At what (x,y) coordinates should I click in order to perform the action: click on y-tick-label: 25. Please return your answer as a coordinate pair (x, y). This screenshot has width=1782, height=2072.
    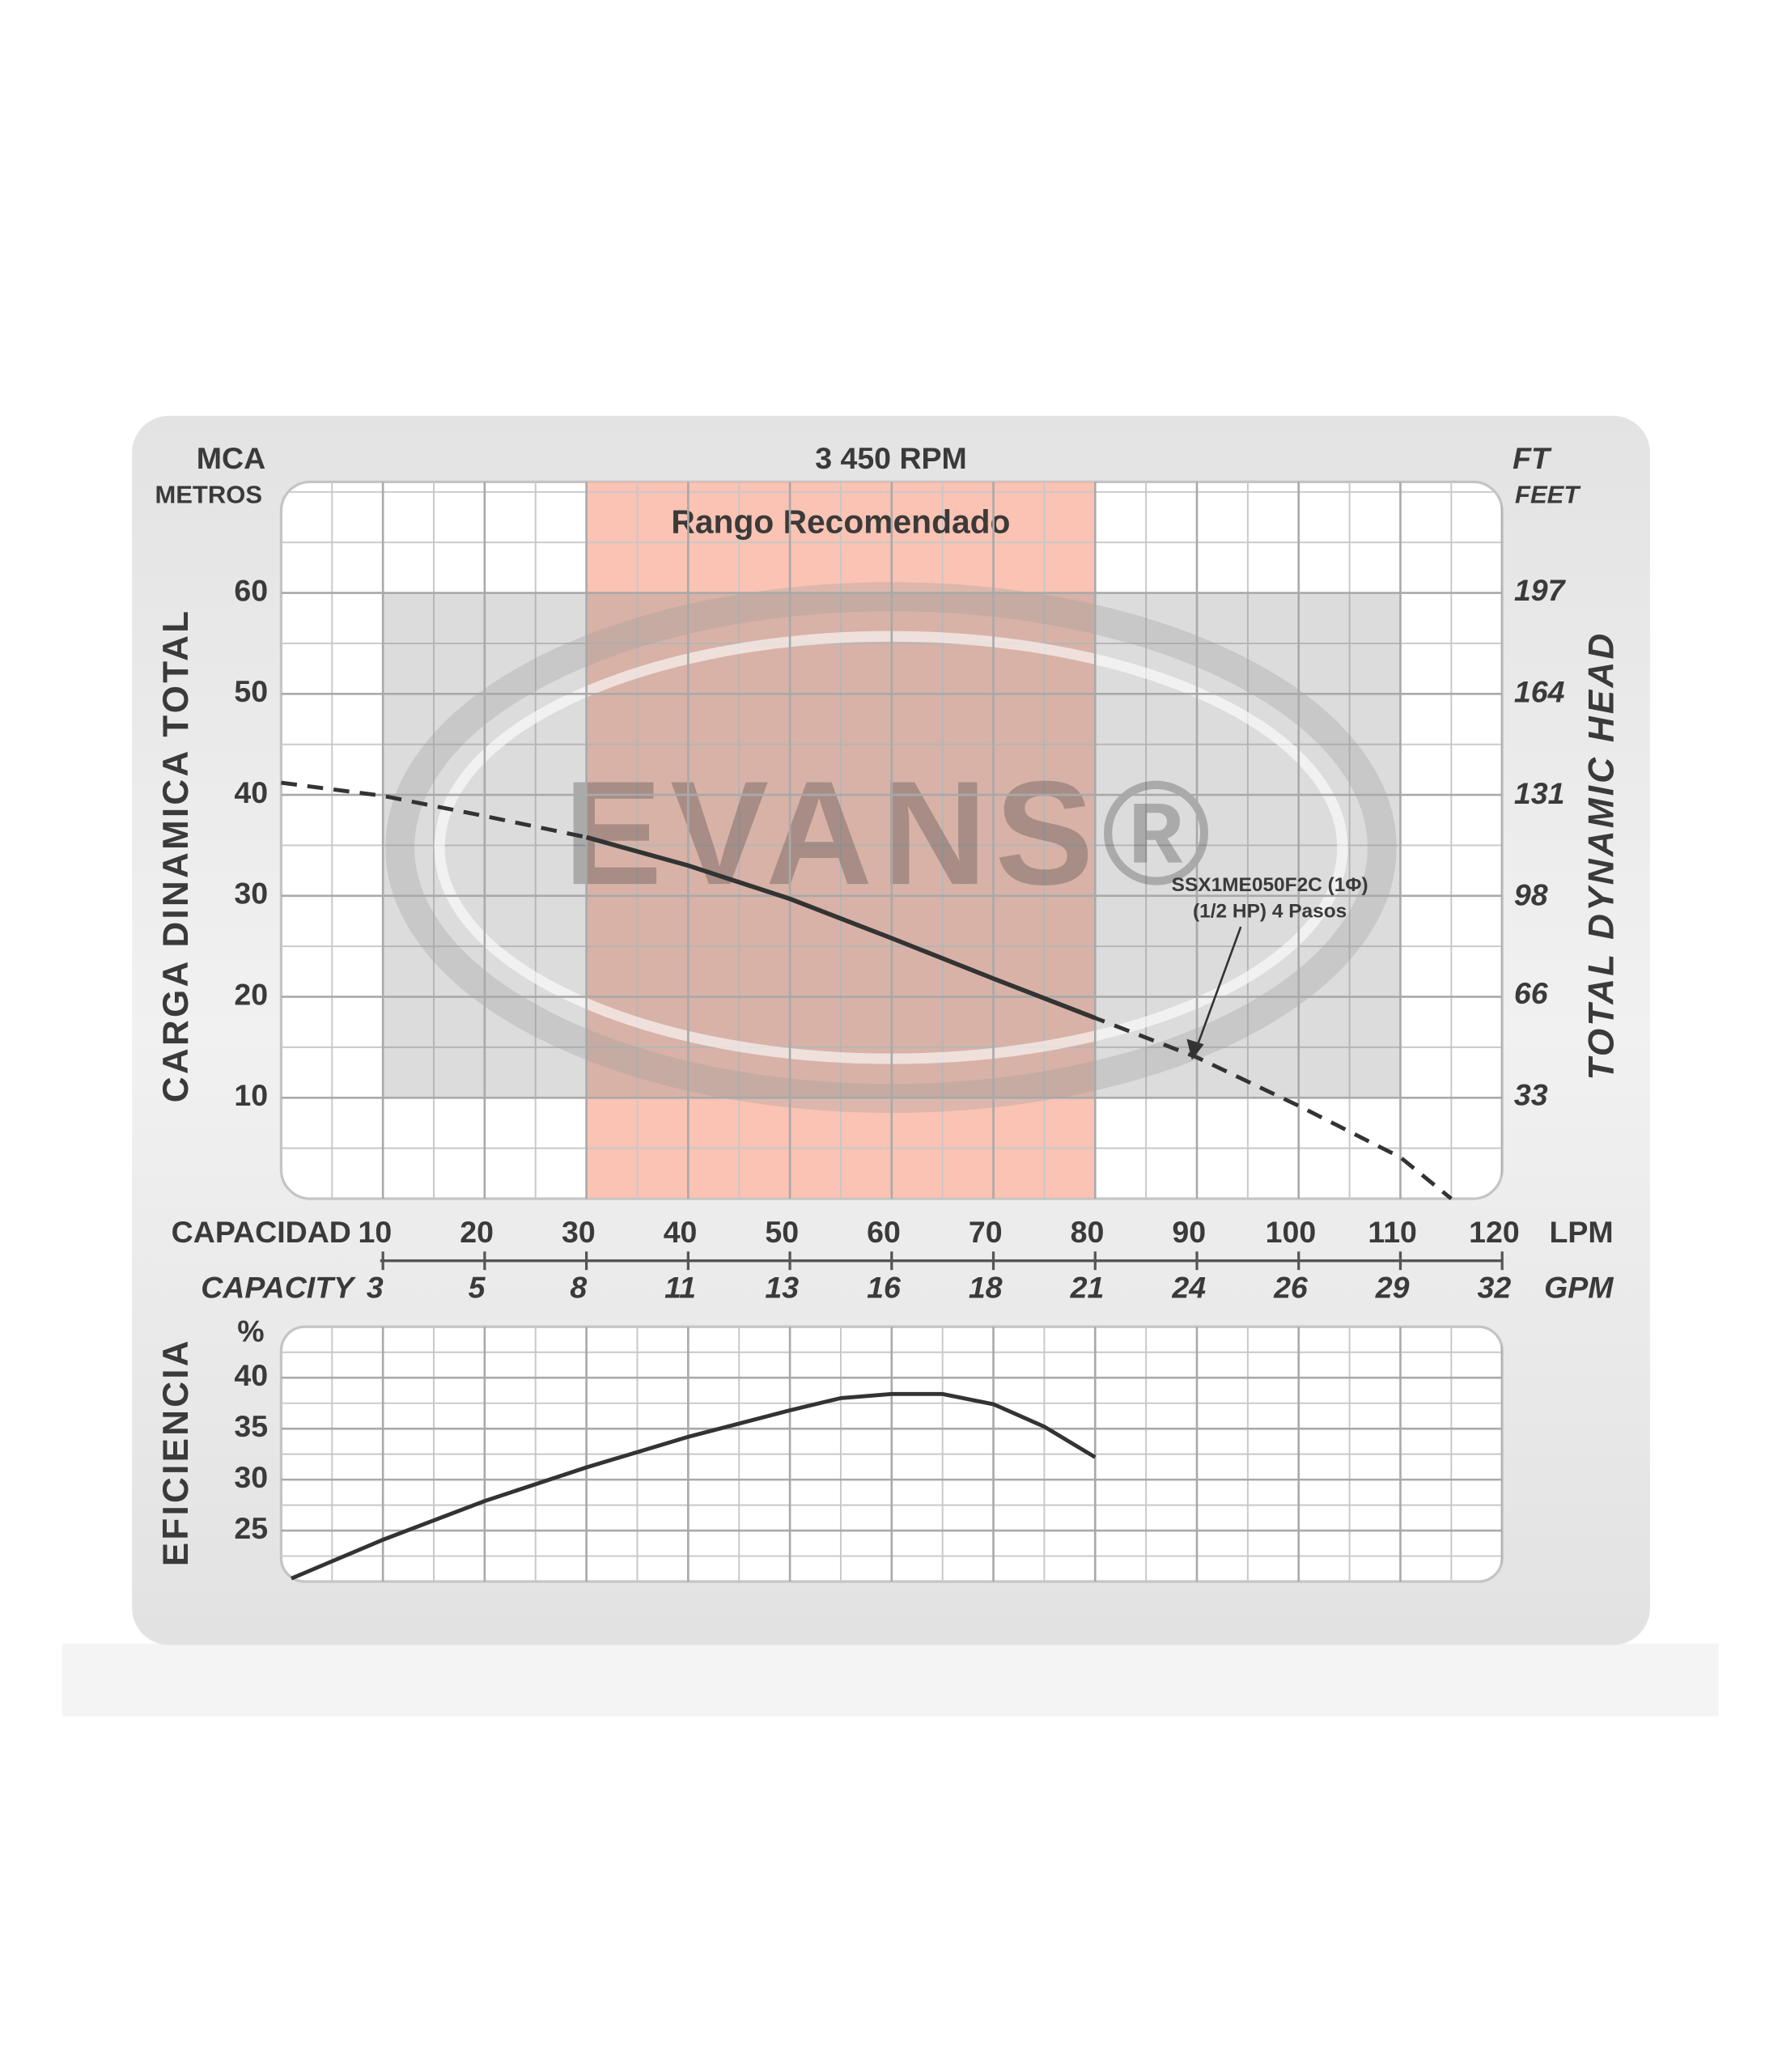
    Looking at the image, I should click on (251, 1528).